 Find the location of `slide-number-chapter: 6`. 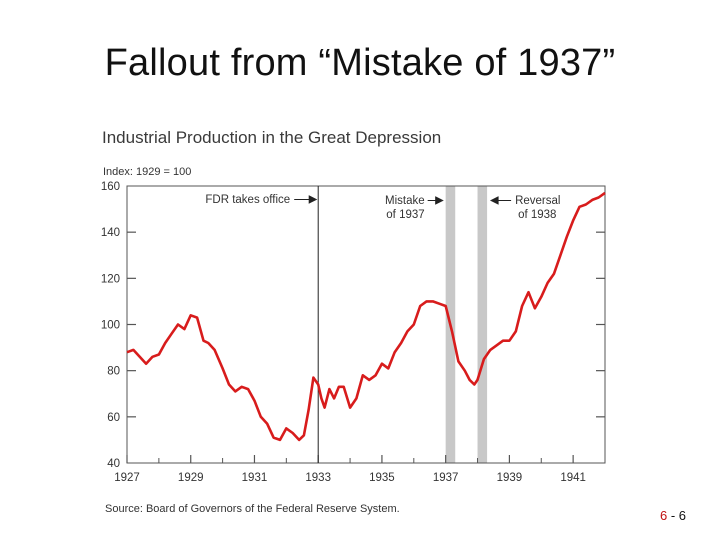

slide-number-chapter: 6 is located at coordinates (664, 515).